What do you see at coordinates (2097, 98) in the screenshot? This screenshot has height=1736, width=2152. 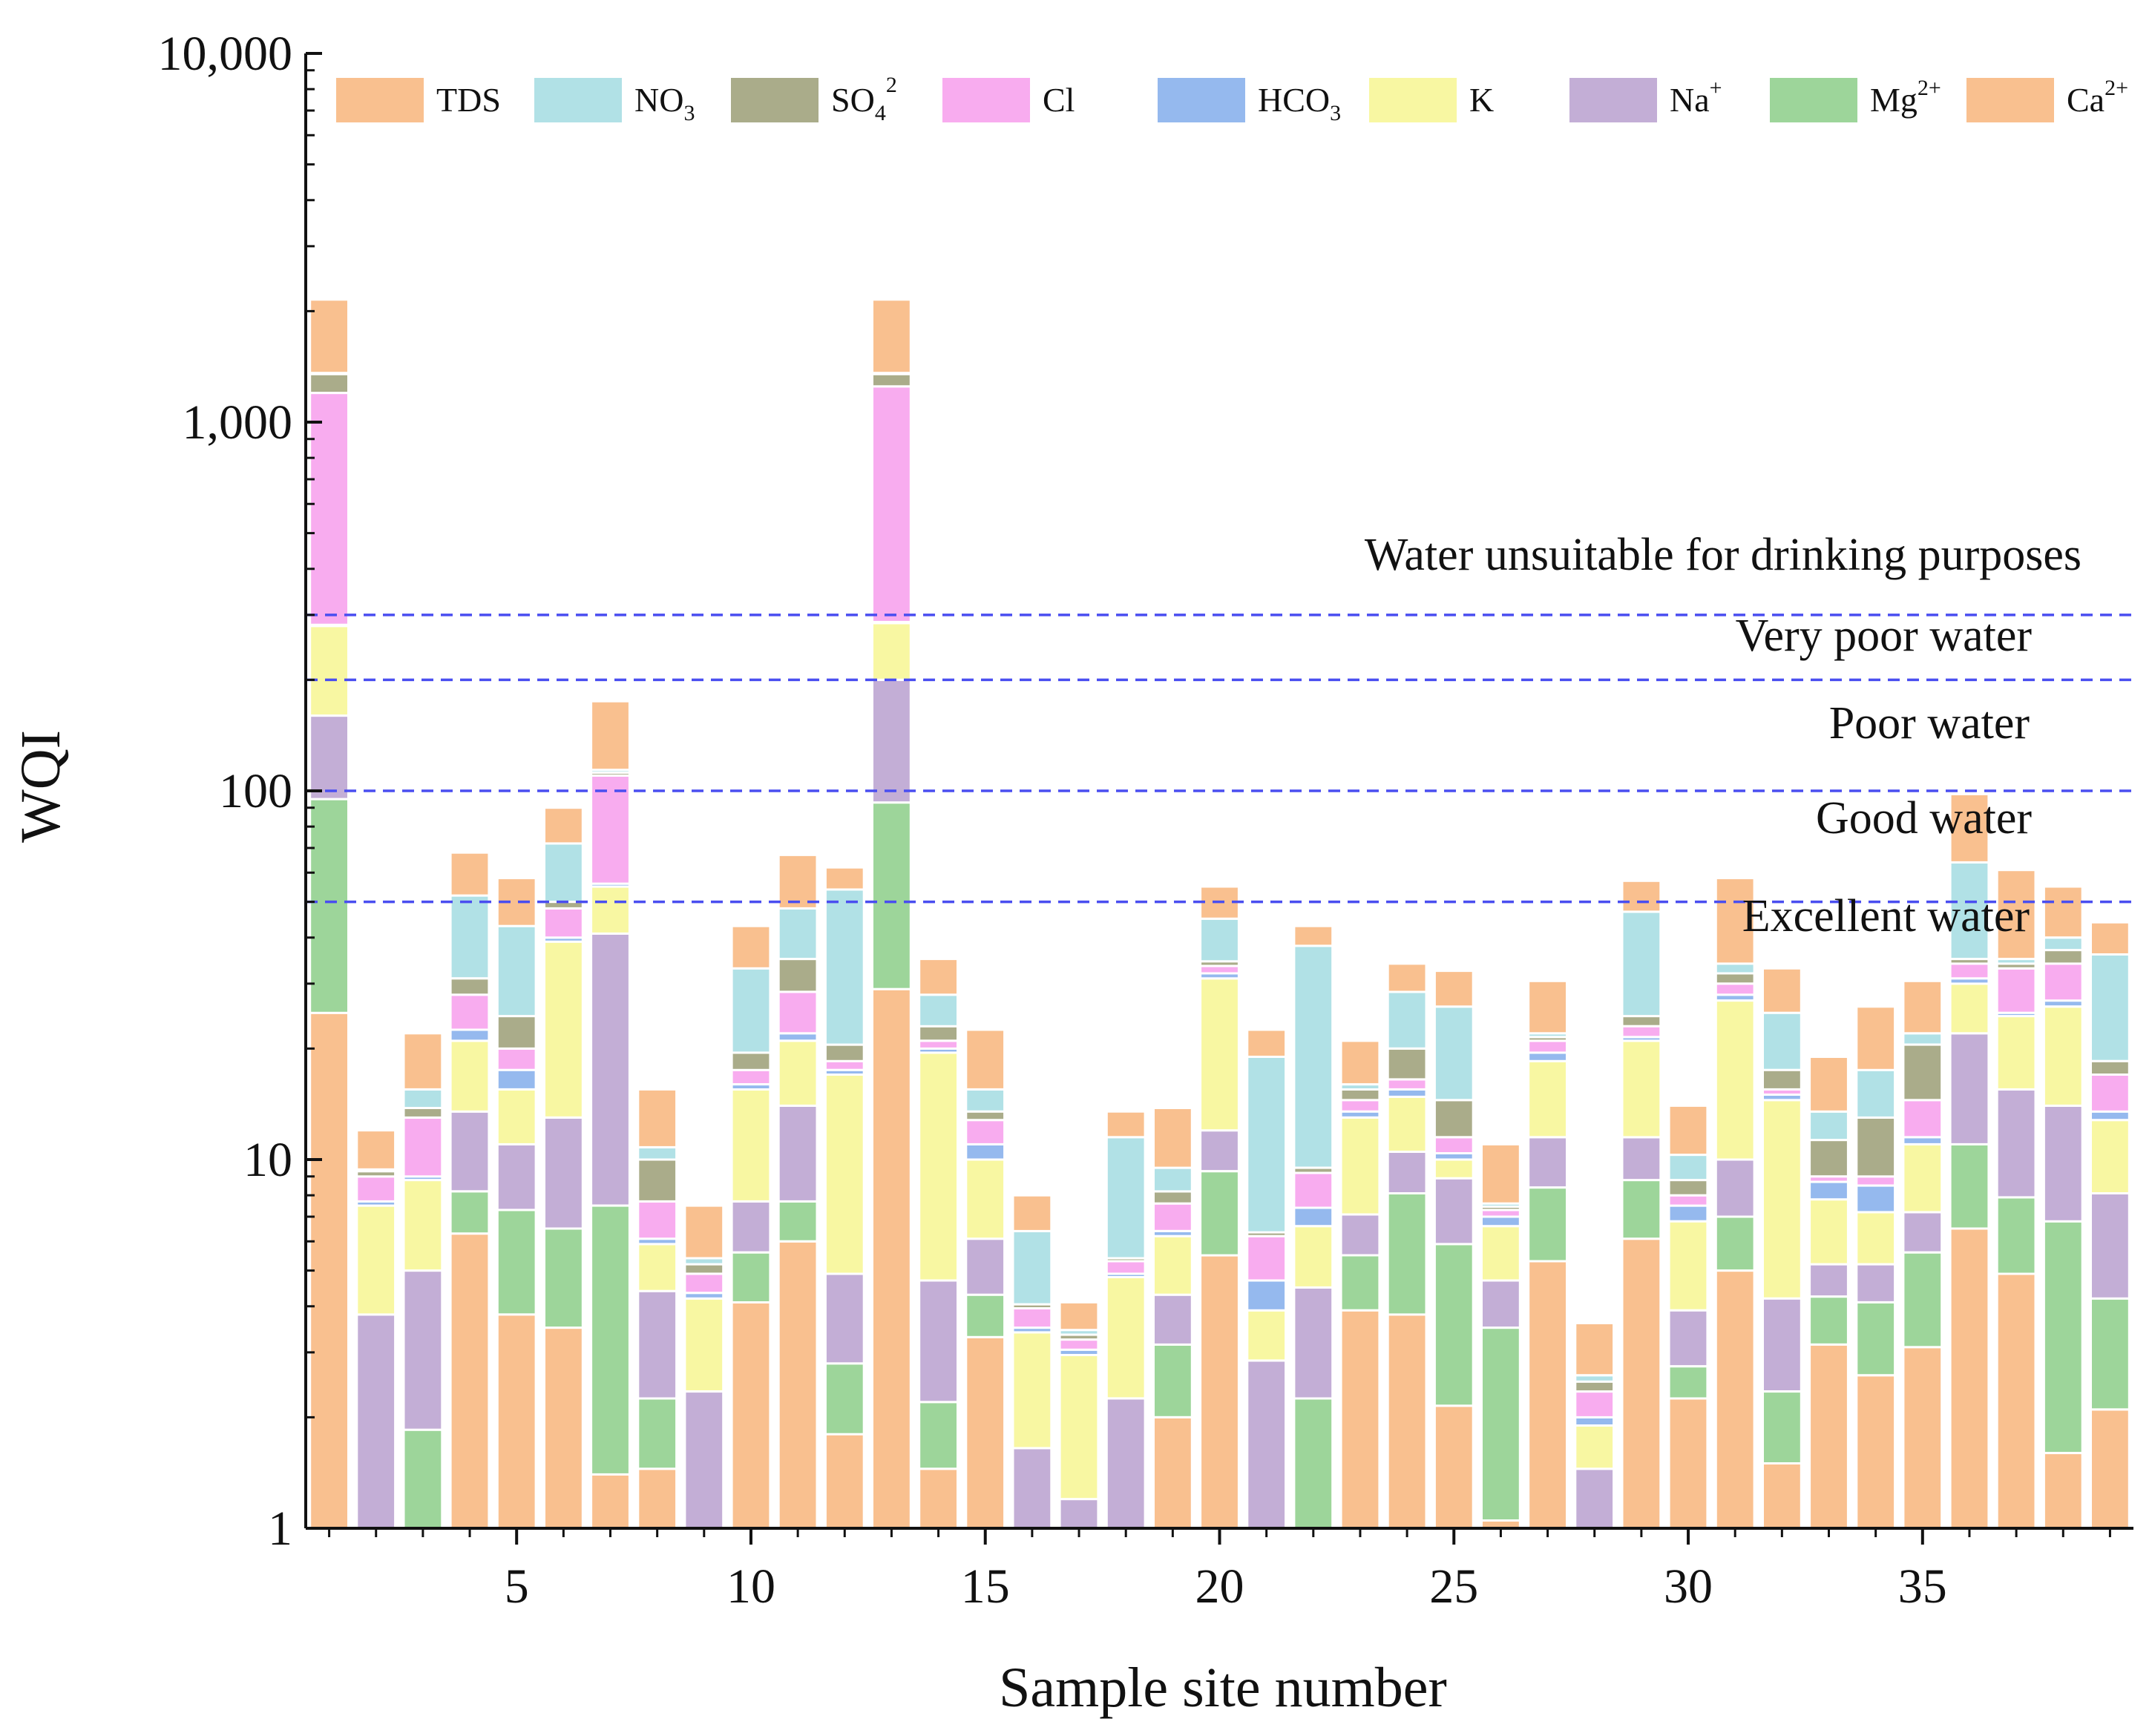 I see `legend-label-ca: Ca2+` at bounding box center [2097, 98].